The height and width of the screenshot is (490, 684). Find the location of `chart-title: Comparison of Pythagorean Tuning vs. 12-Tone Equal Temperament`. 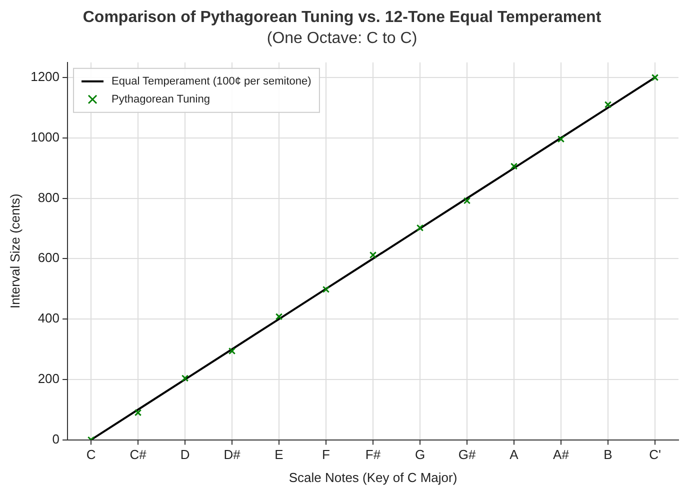

chart-title: Comparison of Pythagorean Tuning vs. 12-Tone Equal Temperament is located at coordinates (342, 17).